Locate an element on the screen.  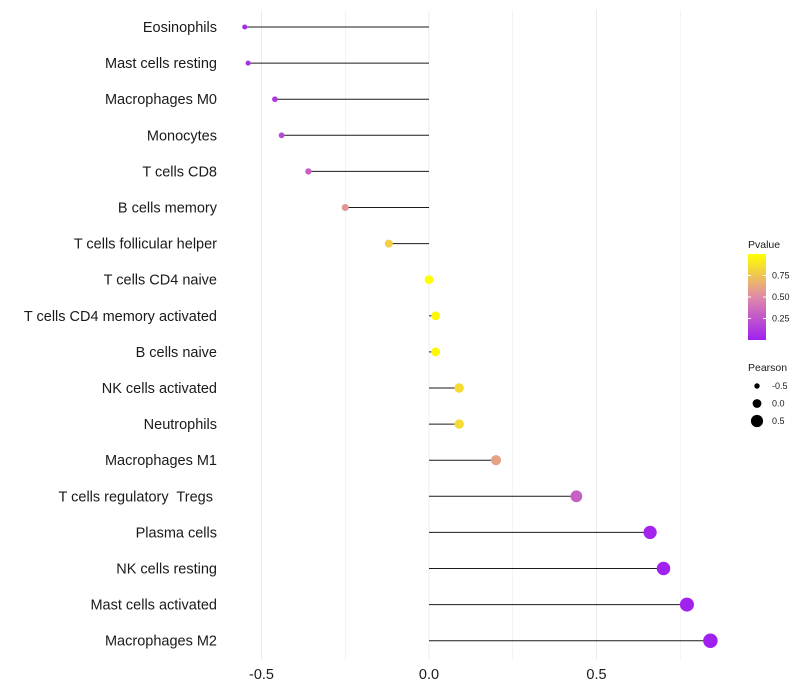
category-label: B cells memory is located at coordinates (168, 209).